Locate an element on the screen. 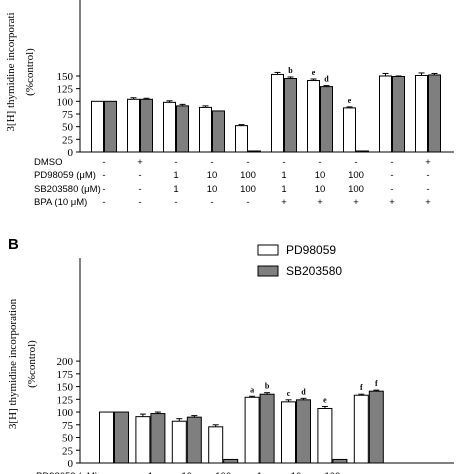 Image resolution: width=474 pixels, height=474 pixels. condition-row-label: PD98059 (μM) is located at coordinates (65, 175).